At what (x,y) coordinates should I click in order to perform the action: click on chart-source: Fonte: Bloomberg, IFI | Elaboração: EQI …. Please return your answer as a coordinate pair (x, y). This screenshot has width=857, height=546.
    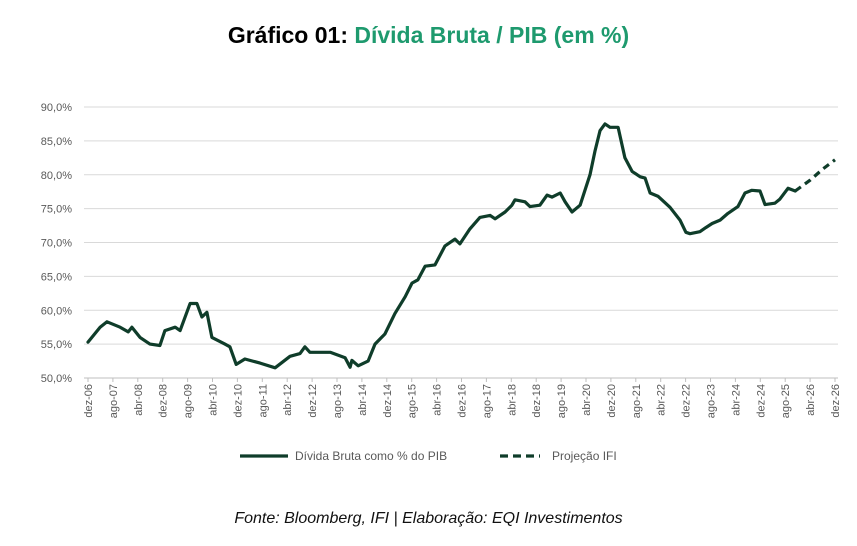
    Looking at the image, I should click on (428, 518).